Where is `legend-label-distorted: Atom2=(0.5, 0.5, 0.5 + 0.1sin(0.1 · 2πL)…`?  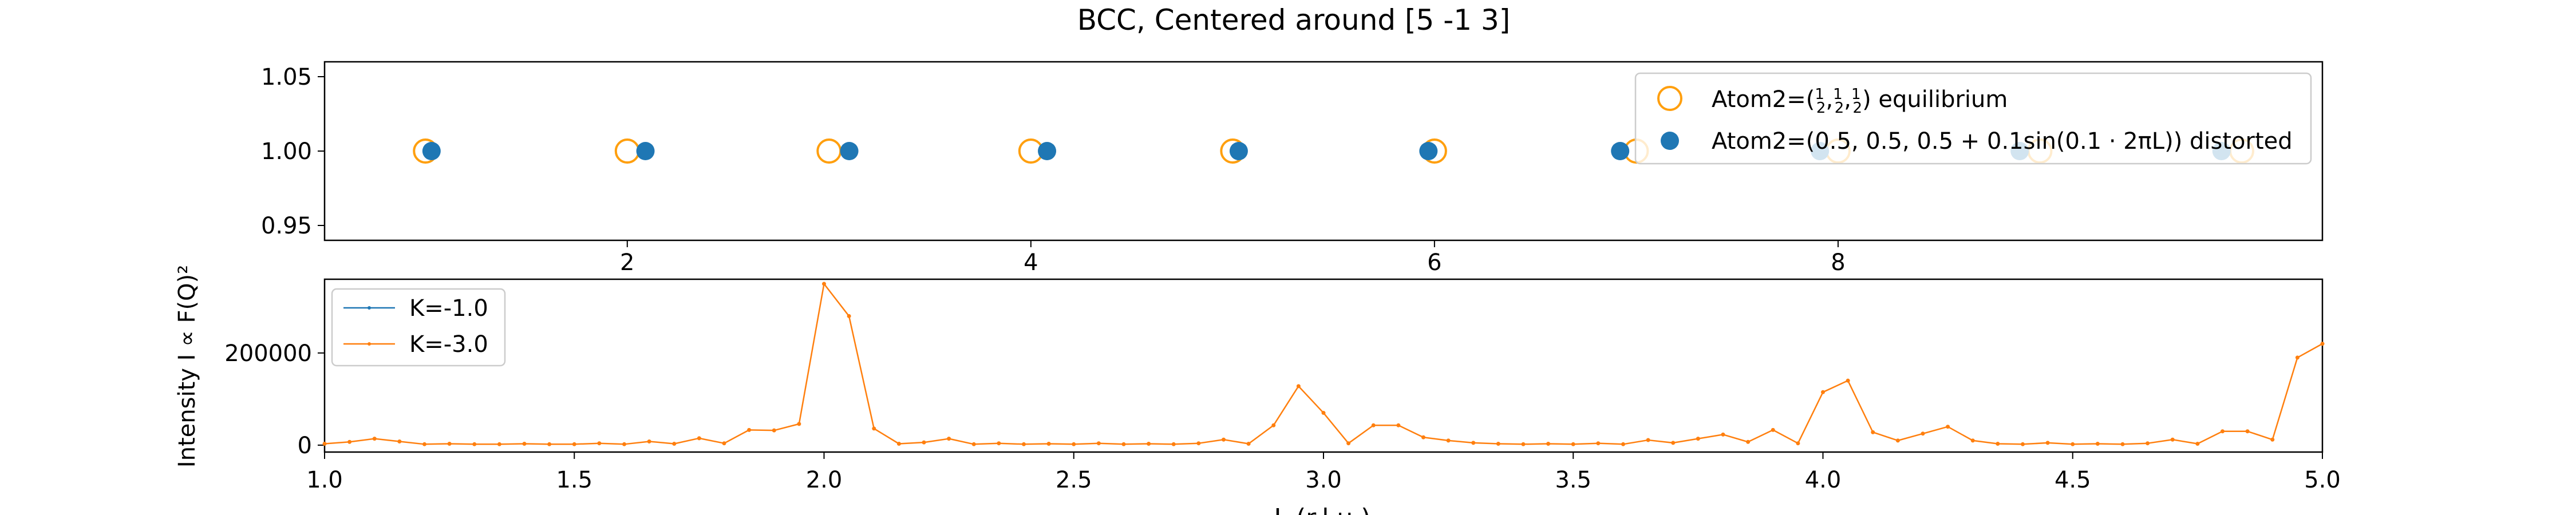
legend-label-distorted: Atom2=(0.5, 0.5, 0.5 + 0.1sin(0.1 · 2πL)… is located at coordinates (2002, 141).